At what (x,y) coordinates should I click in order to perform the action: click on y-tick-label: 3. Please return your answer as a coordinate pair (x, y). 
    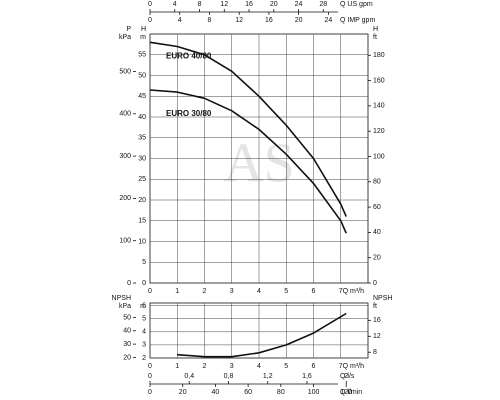
    Looking at the image, I should click on (144, 345).